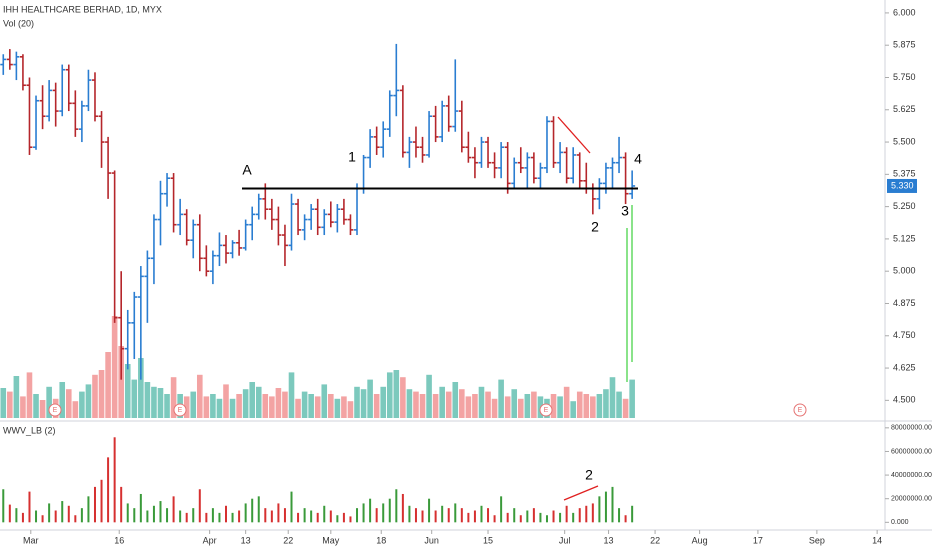  I want to click on y-tick-label: 20000000.000, so click(911, 499).